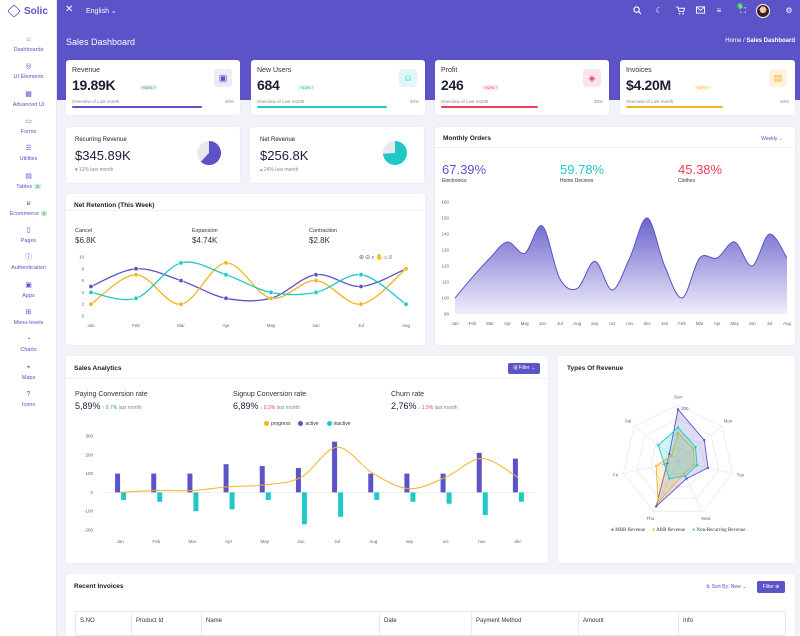 The width and height of the screenshot is (800, 636). What do you see at coordinates (445, 250) in the screenshot?
I see `y-tick-label: 130` at bounding box center [445, 250].